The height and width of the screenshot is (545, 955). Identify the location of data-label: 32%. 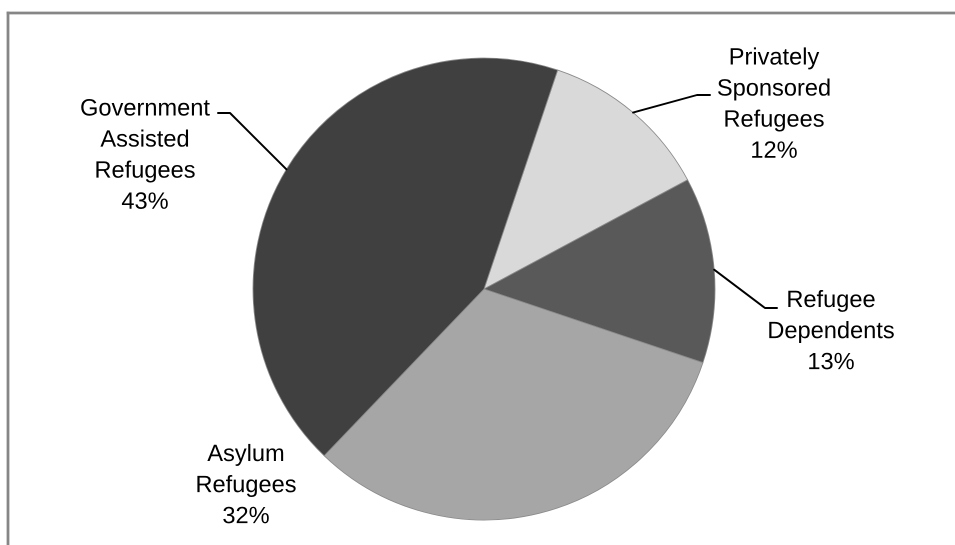
(246, 515).